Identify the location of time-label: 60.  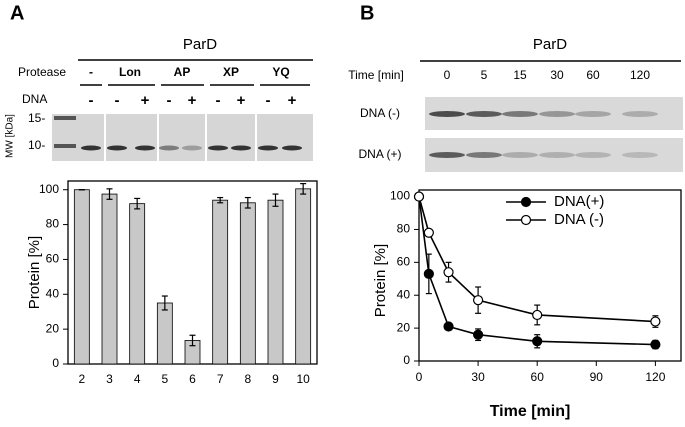
(593, 75).